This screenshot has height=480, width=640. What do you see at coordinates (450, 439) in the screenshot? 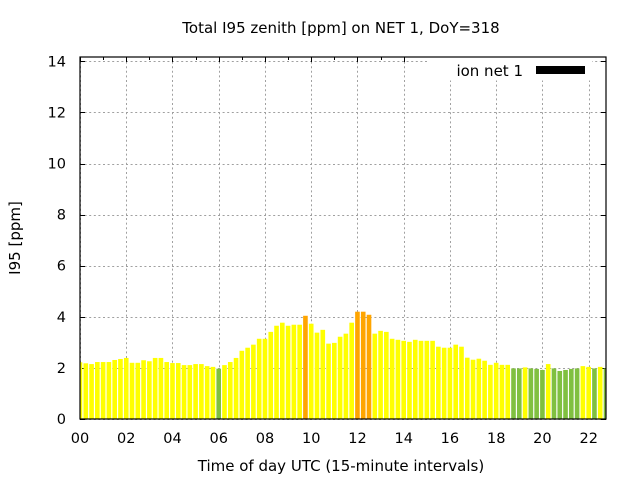
I see `x-tick-label: 16` at bounding box center [450, 439].